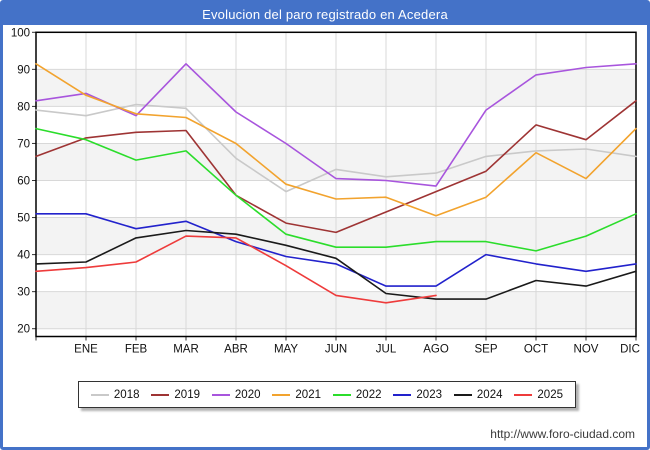 The height and width of the screenshot is (450, 650). I want to click on series-line-2025, so click(236, 269).